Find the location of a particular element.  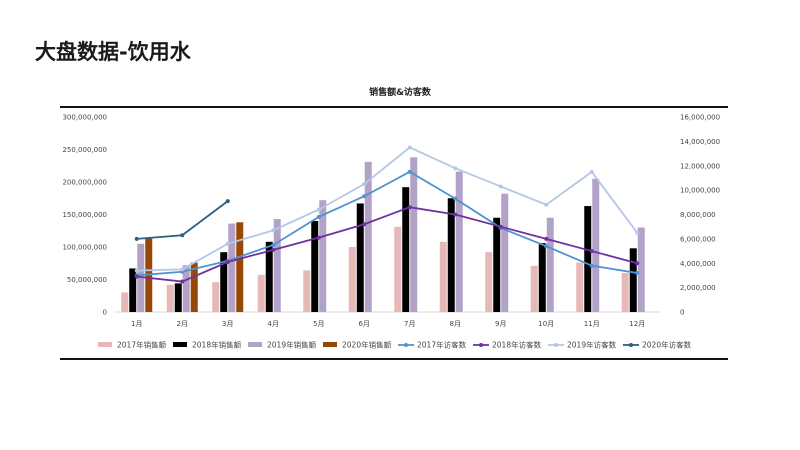

right-axis-tick-label: 16,000,000 is located at coordinates (700, 118).